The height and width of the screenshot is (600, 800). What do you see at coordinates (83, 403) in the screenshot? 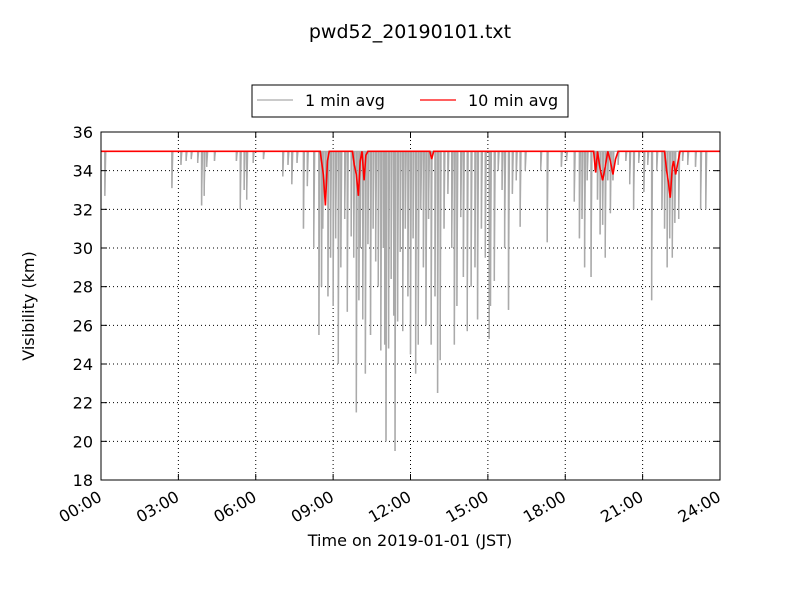
I see `y-tick-label: 22` at bounding box center [83, 403].